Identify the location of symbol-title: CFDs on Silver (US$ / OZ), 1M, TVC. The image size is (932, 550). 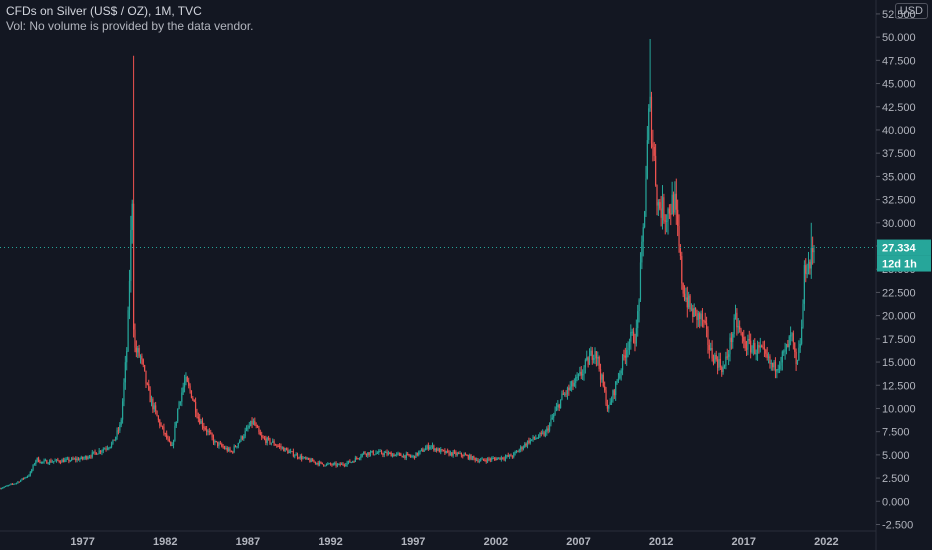
(104, 11).